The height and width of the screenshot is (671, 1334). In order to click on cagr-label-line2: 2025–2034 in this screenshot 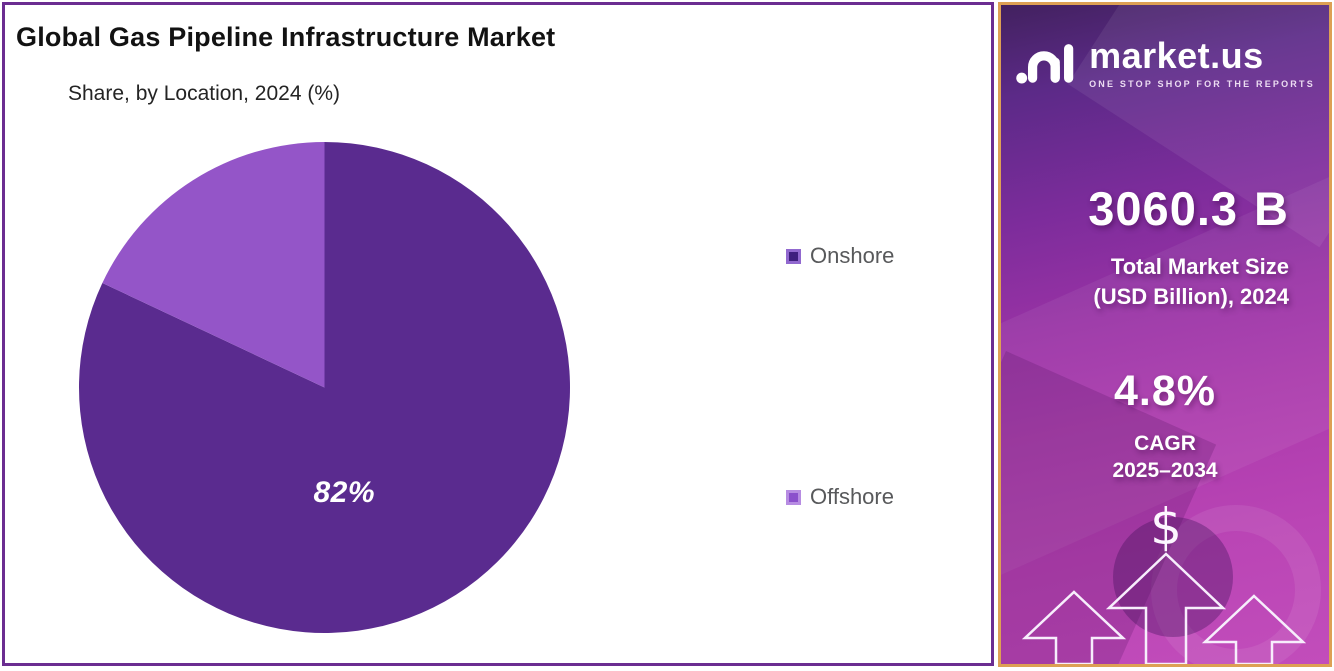, I will do `click(1165, 471)`.